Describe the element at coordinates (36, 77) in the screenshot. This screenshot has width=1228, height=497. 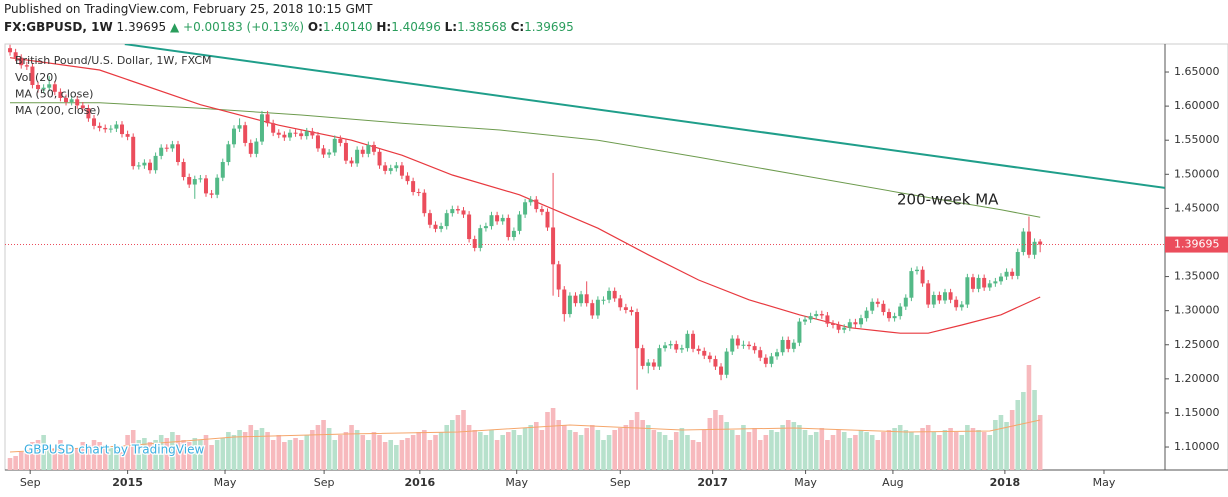
I see `legend-entry: Vol (20)` at that location.